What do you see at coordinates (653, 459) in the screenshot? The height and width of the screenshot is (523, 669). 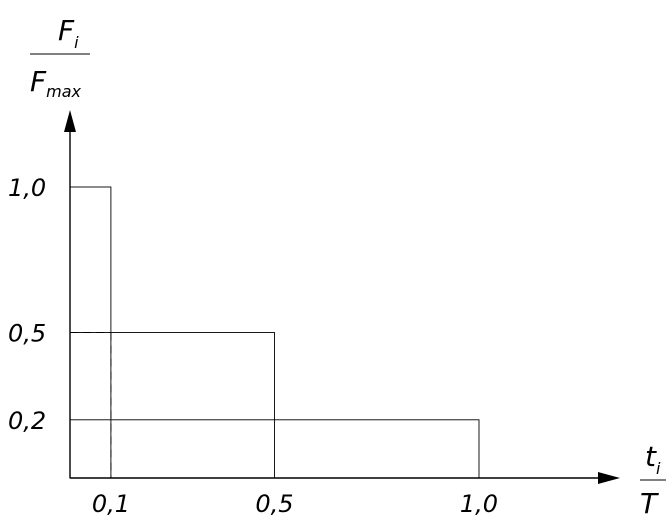 I see `x-label-numerator: ti` at bounding box center [653, 459].